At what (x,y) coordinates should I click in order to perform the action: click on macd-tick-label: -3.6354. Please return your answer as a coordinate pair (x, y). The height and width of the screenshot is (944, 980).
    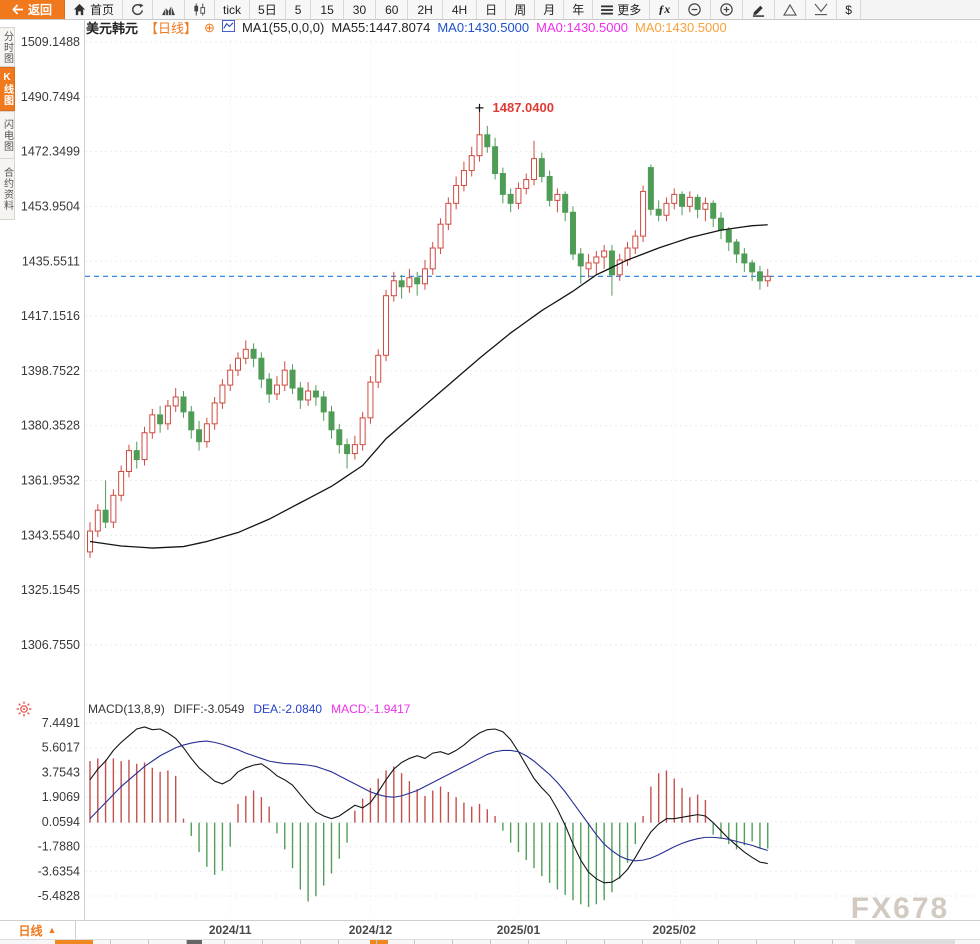
    Looking at the image, I should click on (59, 871).